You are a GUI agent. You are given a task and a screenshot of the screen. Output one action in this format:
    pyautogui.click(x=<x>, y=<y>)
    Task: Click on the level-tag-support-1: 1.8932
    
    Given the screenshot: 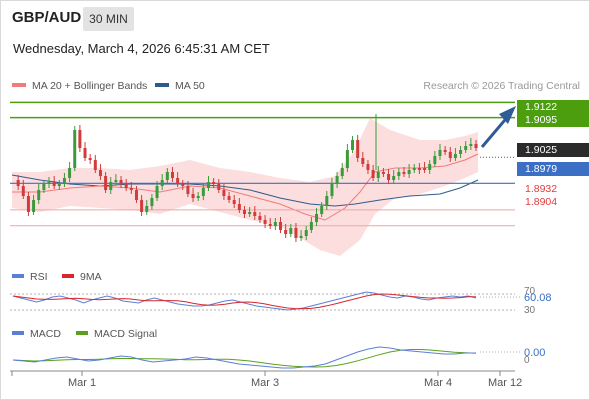 What is the action you would take?
    pyautogui.click(x=541, y=189)
    